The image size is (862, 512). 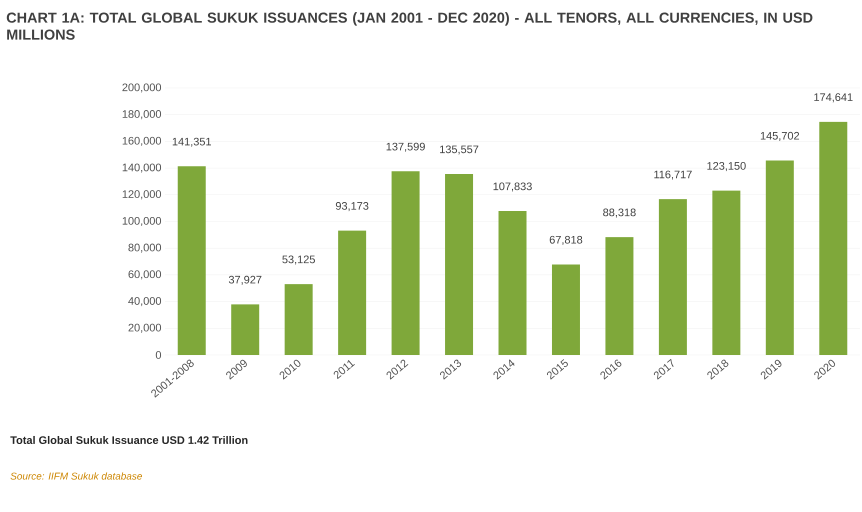 I want to click on data-label: 116,717, so click(x=673, y=175).